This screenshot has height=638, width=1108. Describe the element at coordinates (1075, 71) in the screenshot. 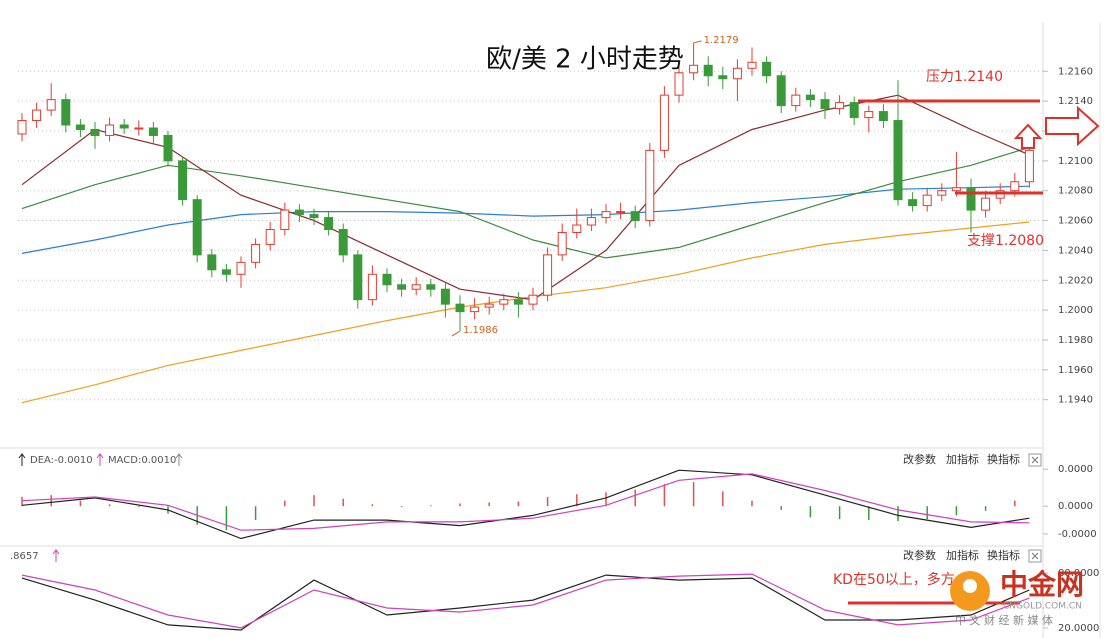

I see `y-tick-label: 1.2160` at that location.